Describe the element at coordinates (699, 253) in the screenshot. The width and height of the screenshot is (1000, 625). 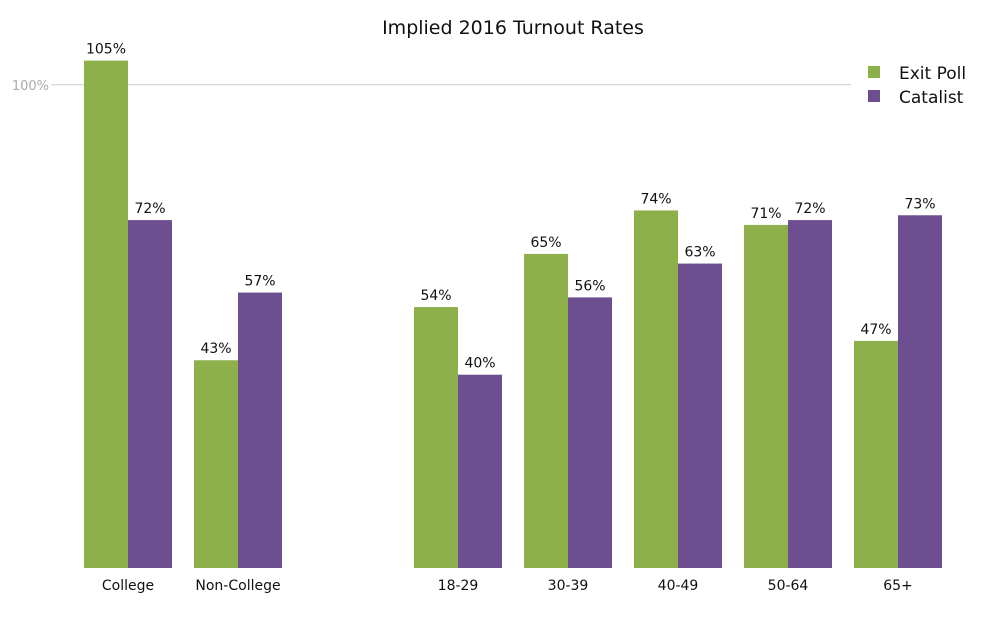
I see `data-label: 63%` at that location.